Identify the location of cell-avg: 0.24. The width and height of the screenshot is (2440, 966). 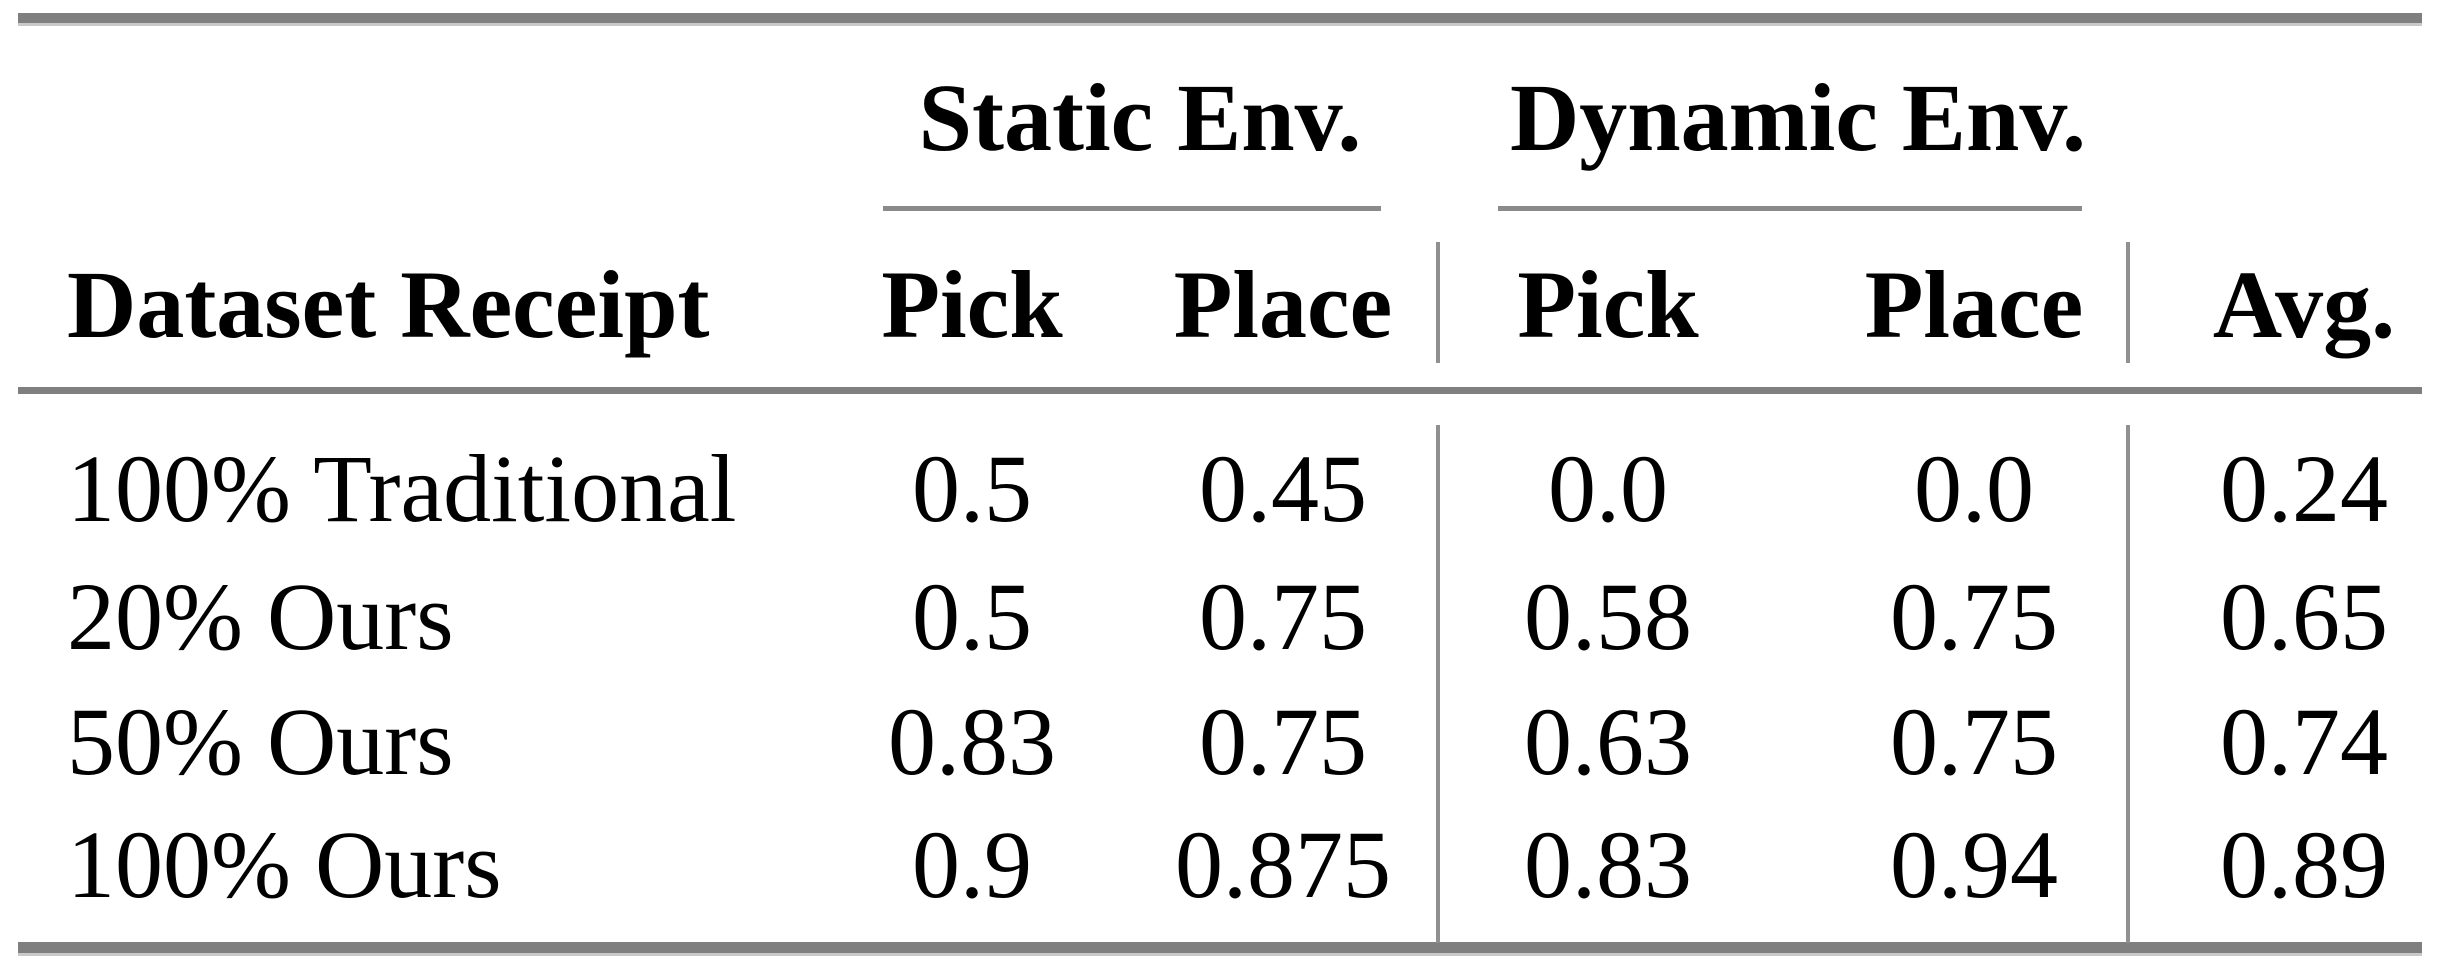
(2304, 488).